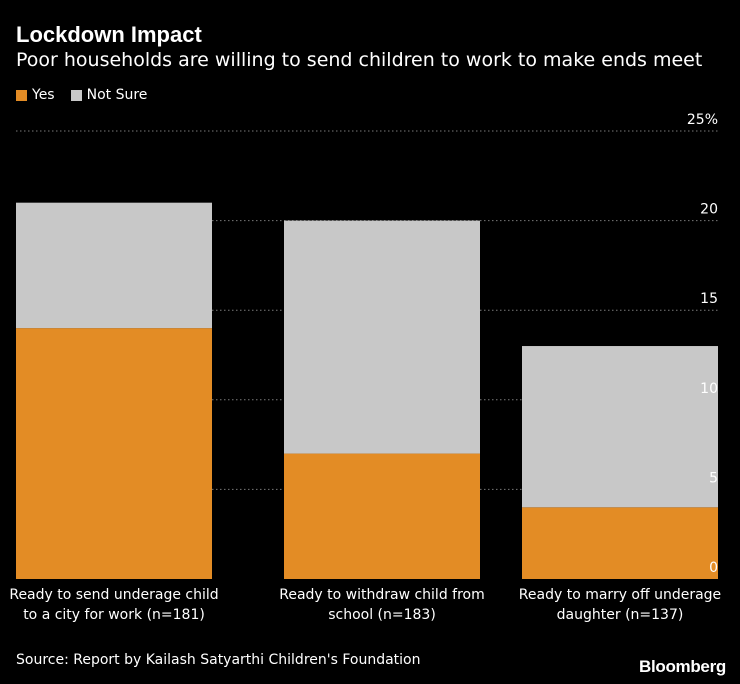 The width and height of the screenshot is (740, 684). Describe the element at coordinates (21, 95) in the screenshot. I see `legend-swatch-yes` at that location.